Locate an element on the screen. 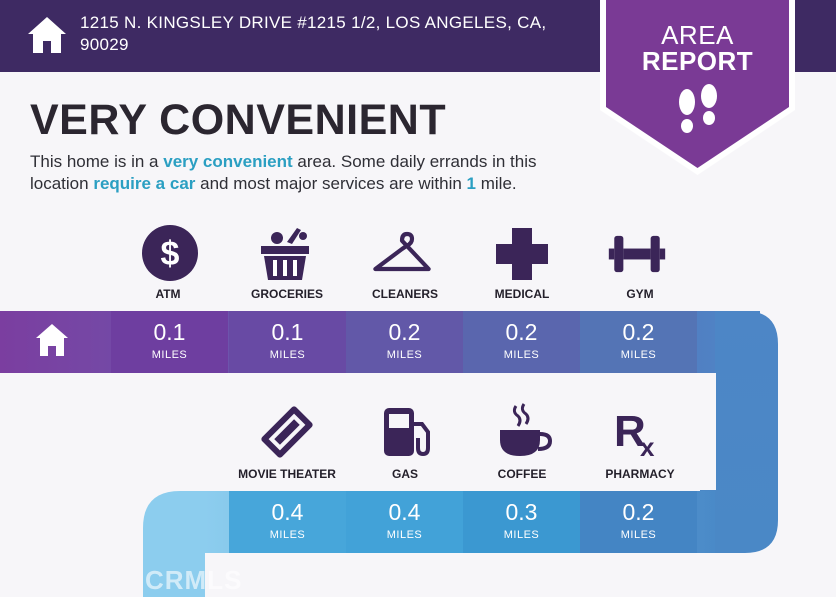  label-gym: GYM is located at coordinates (640, 294).